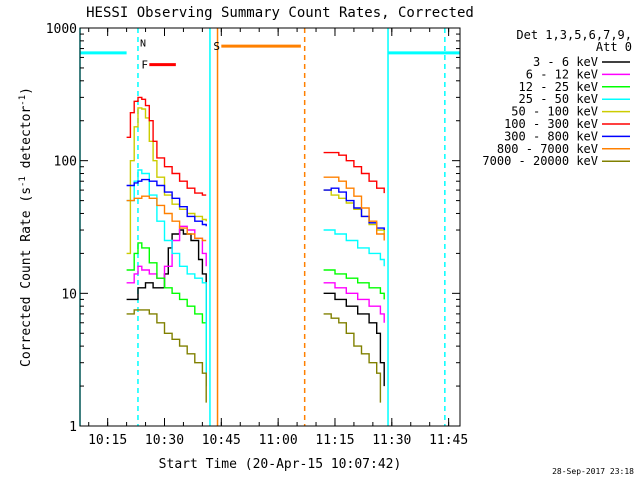 This screenshot has width=640, height=480. I want to click on x-tick-label: 11:00, so click(278, 440).